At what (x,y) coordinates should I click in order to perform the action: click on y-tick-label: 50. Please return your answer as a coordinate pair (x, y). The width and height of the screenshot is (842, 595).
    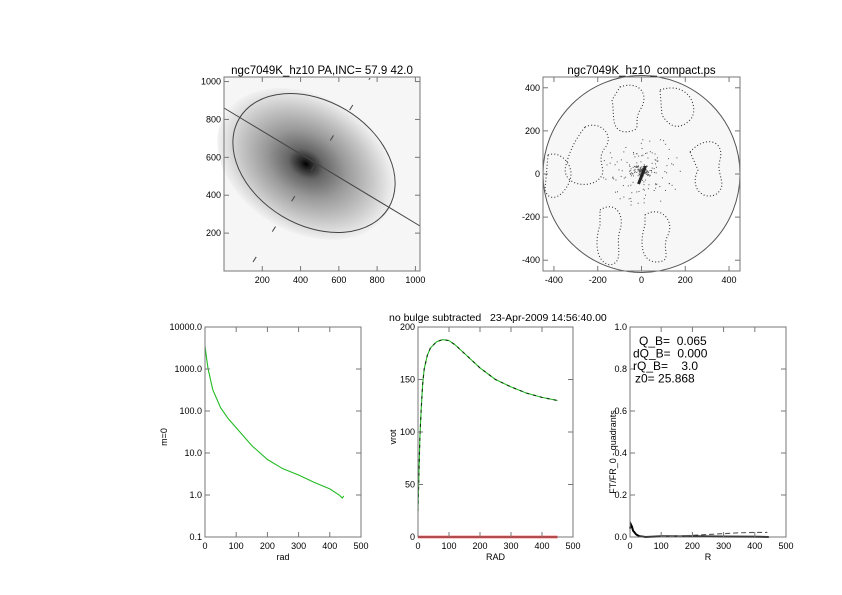
    Looking at the image, I should click on (410, 485).